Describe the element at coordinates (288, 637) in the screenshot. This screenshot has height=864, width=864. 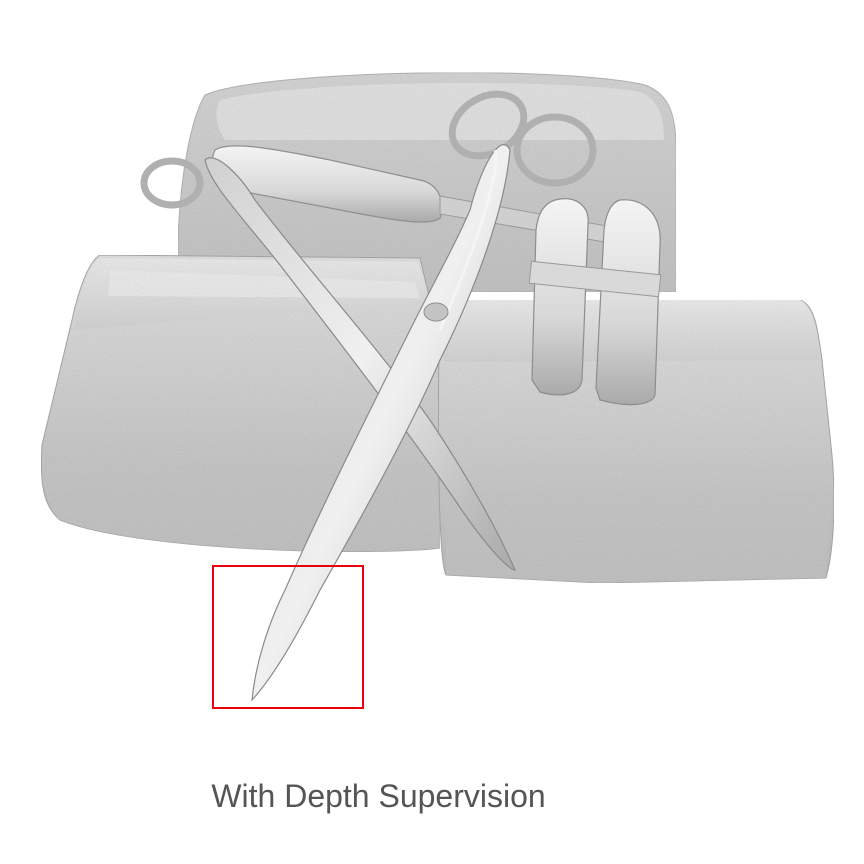
I see `highlight-box` at that location.